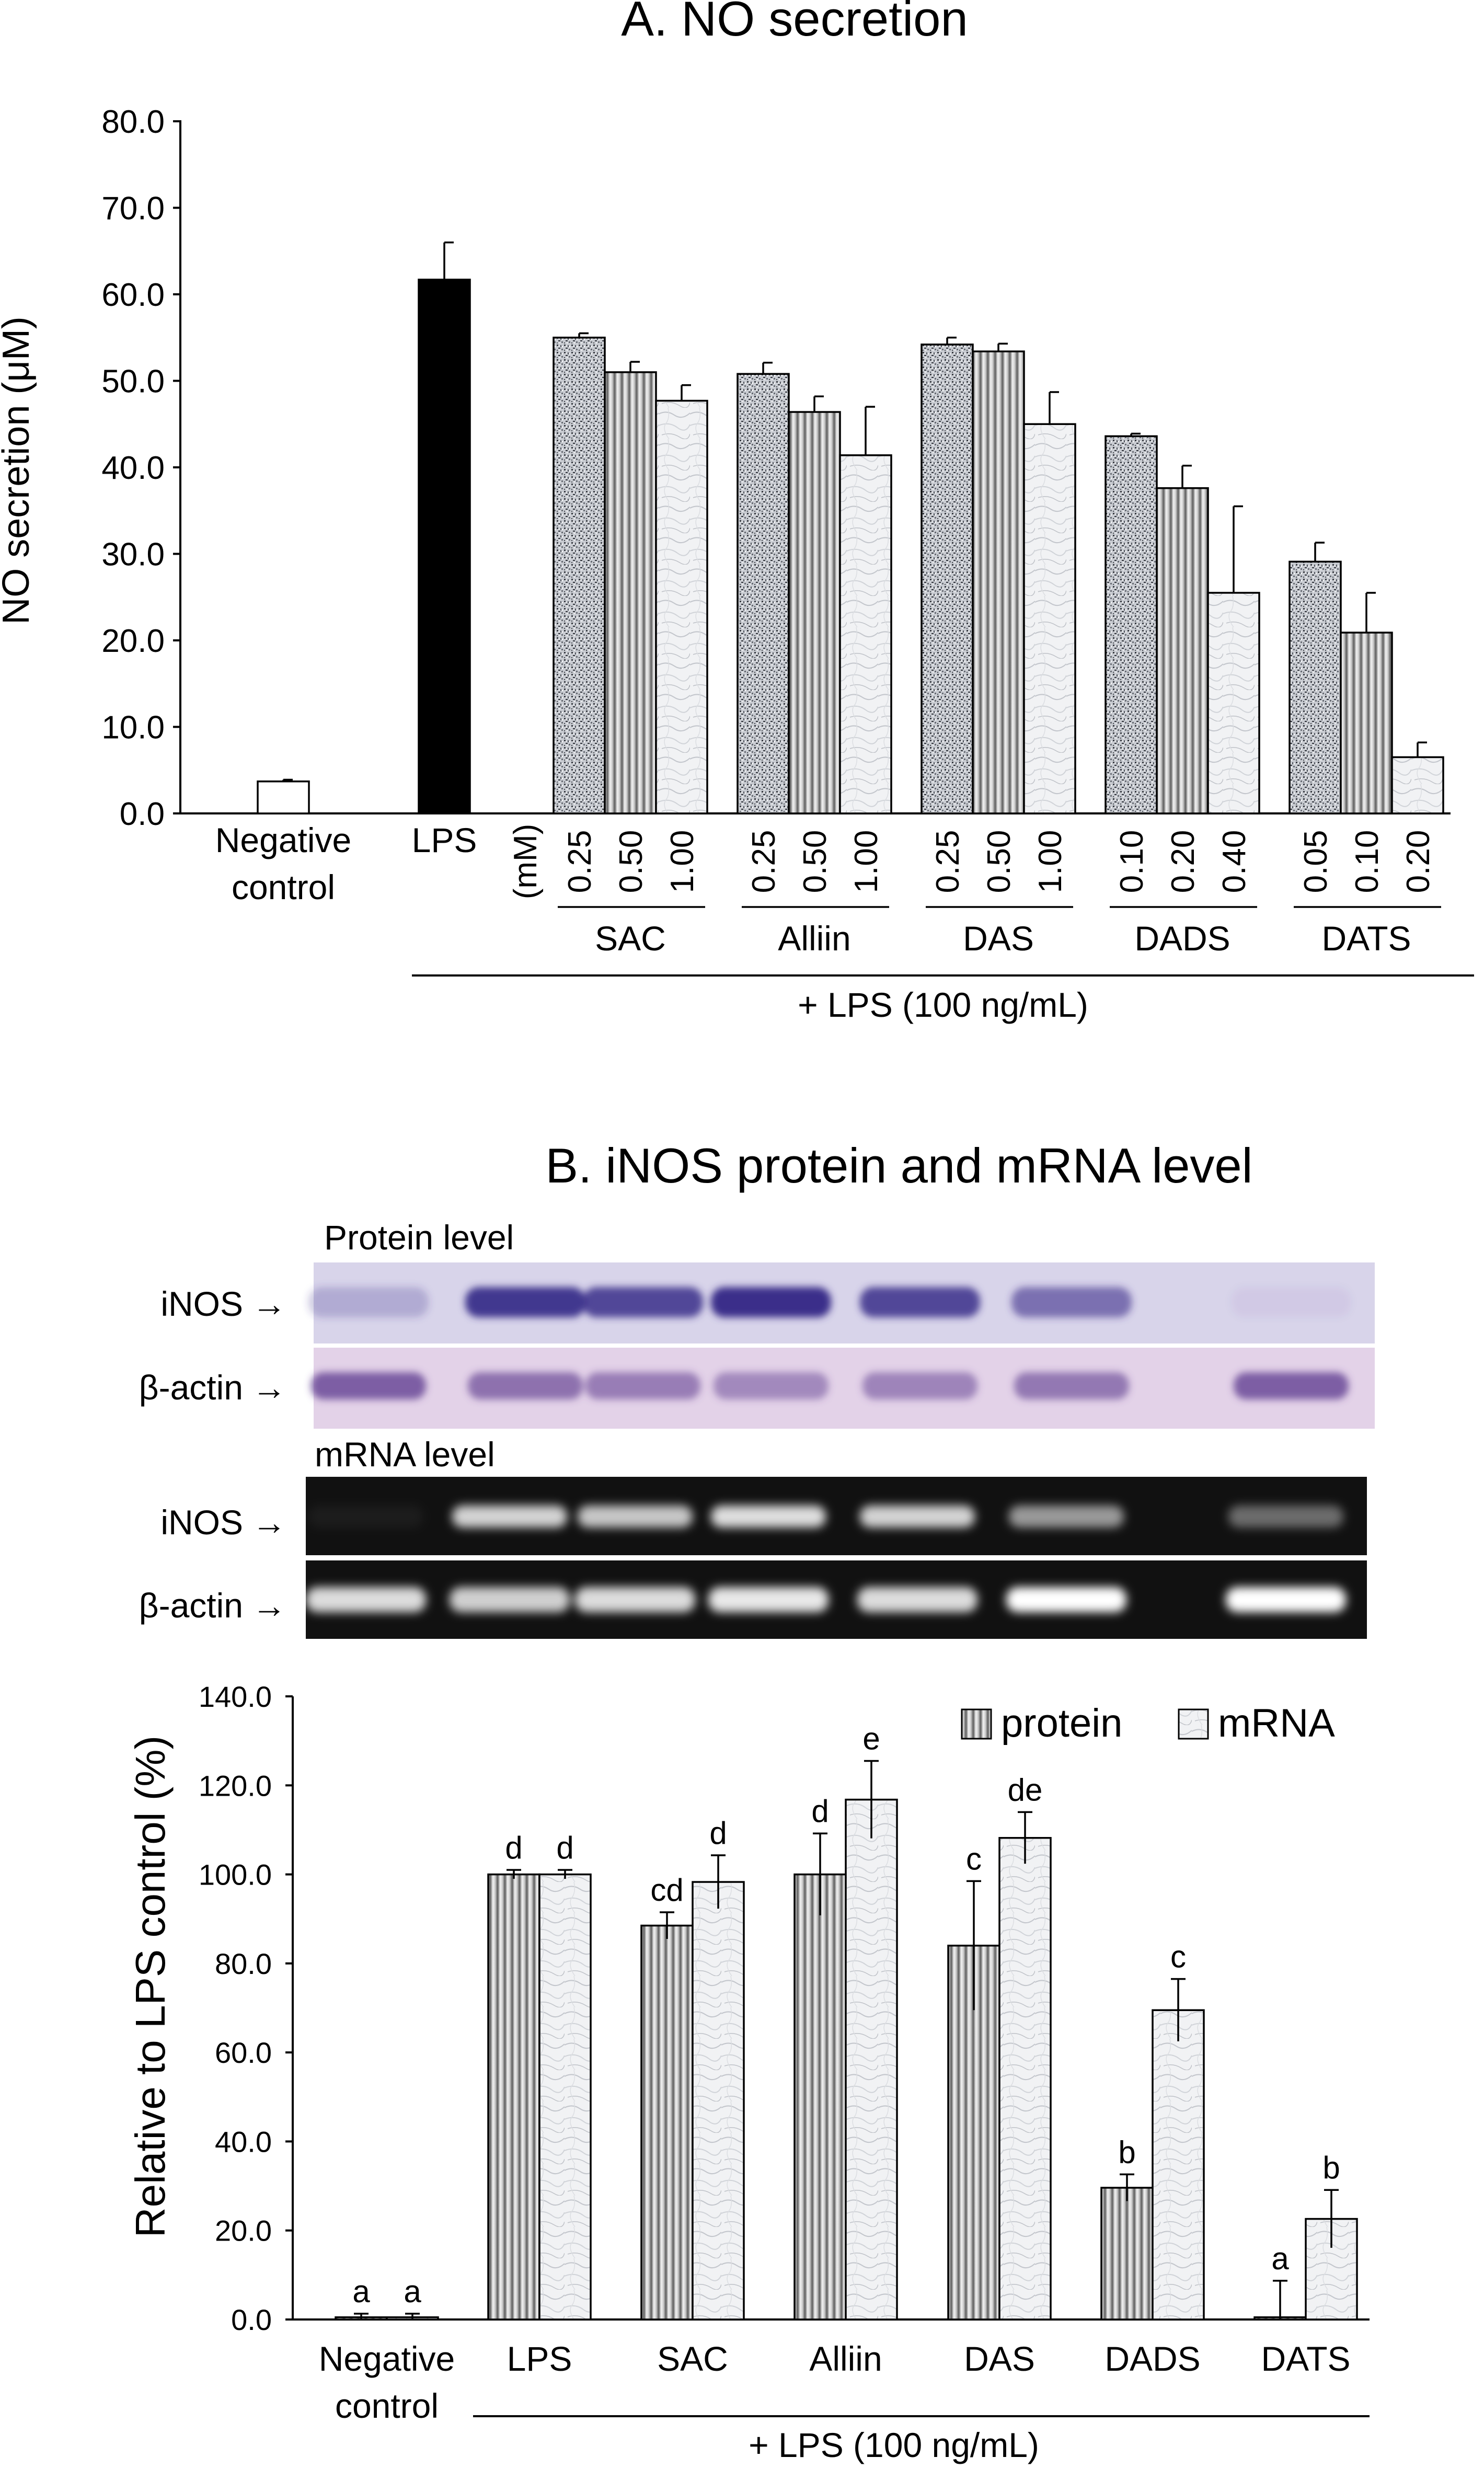 This screenshot has height=2469, width=1484. What do you see at coordinates (150, 1986) in the screenshot?
I see `panel-b-y-axis-label: Relative to LPS control (%)` at bounding box center [150, 1986].